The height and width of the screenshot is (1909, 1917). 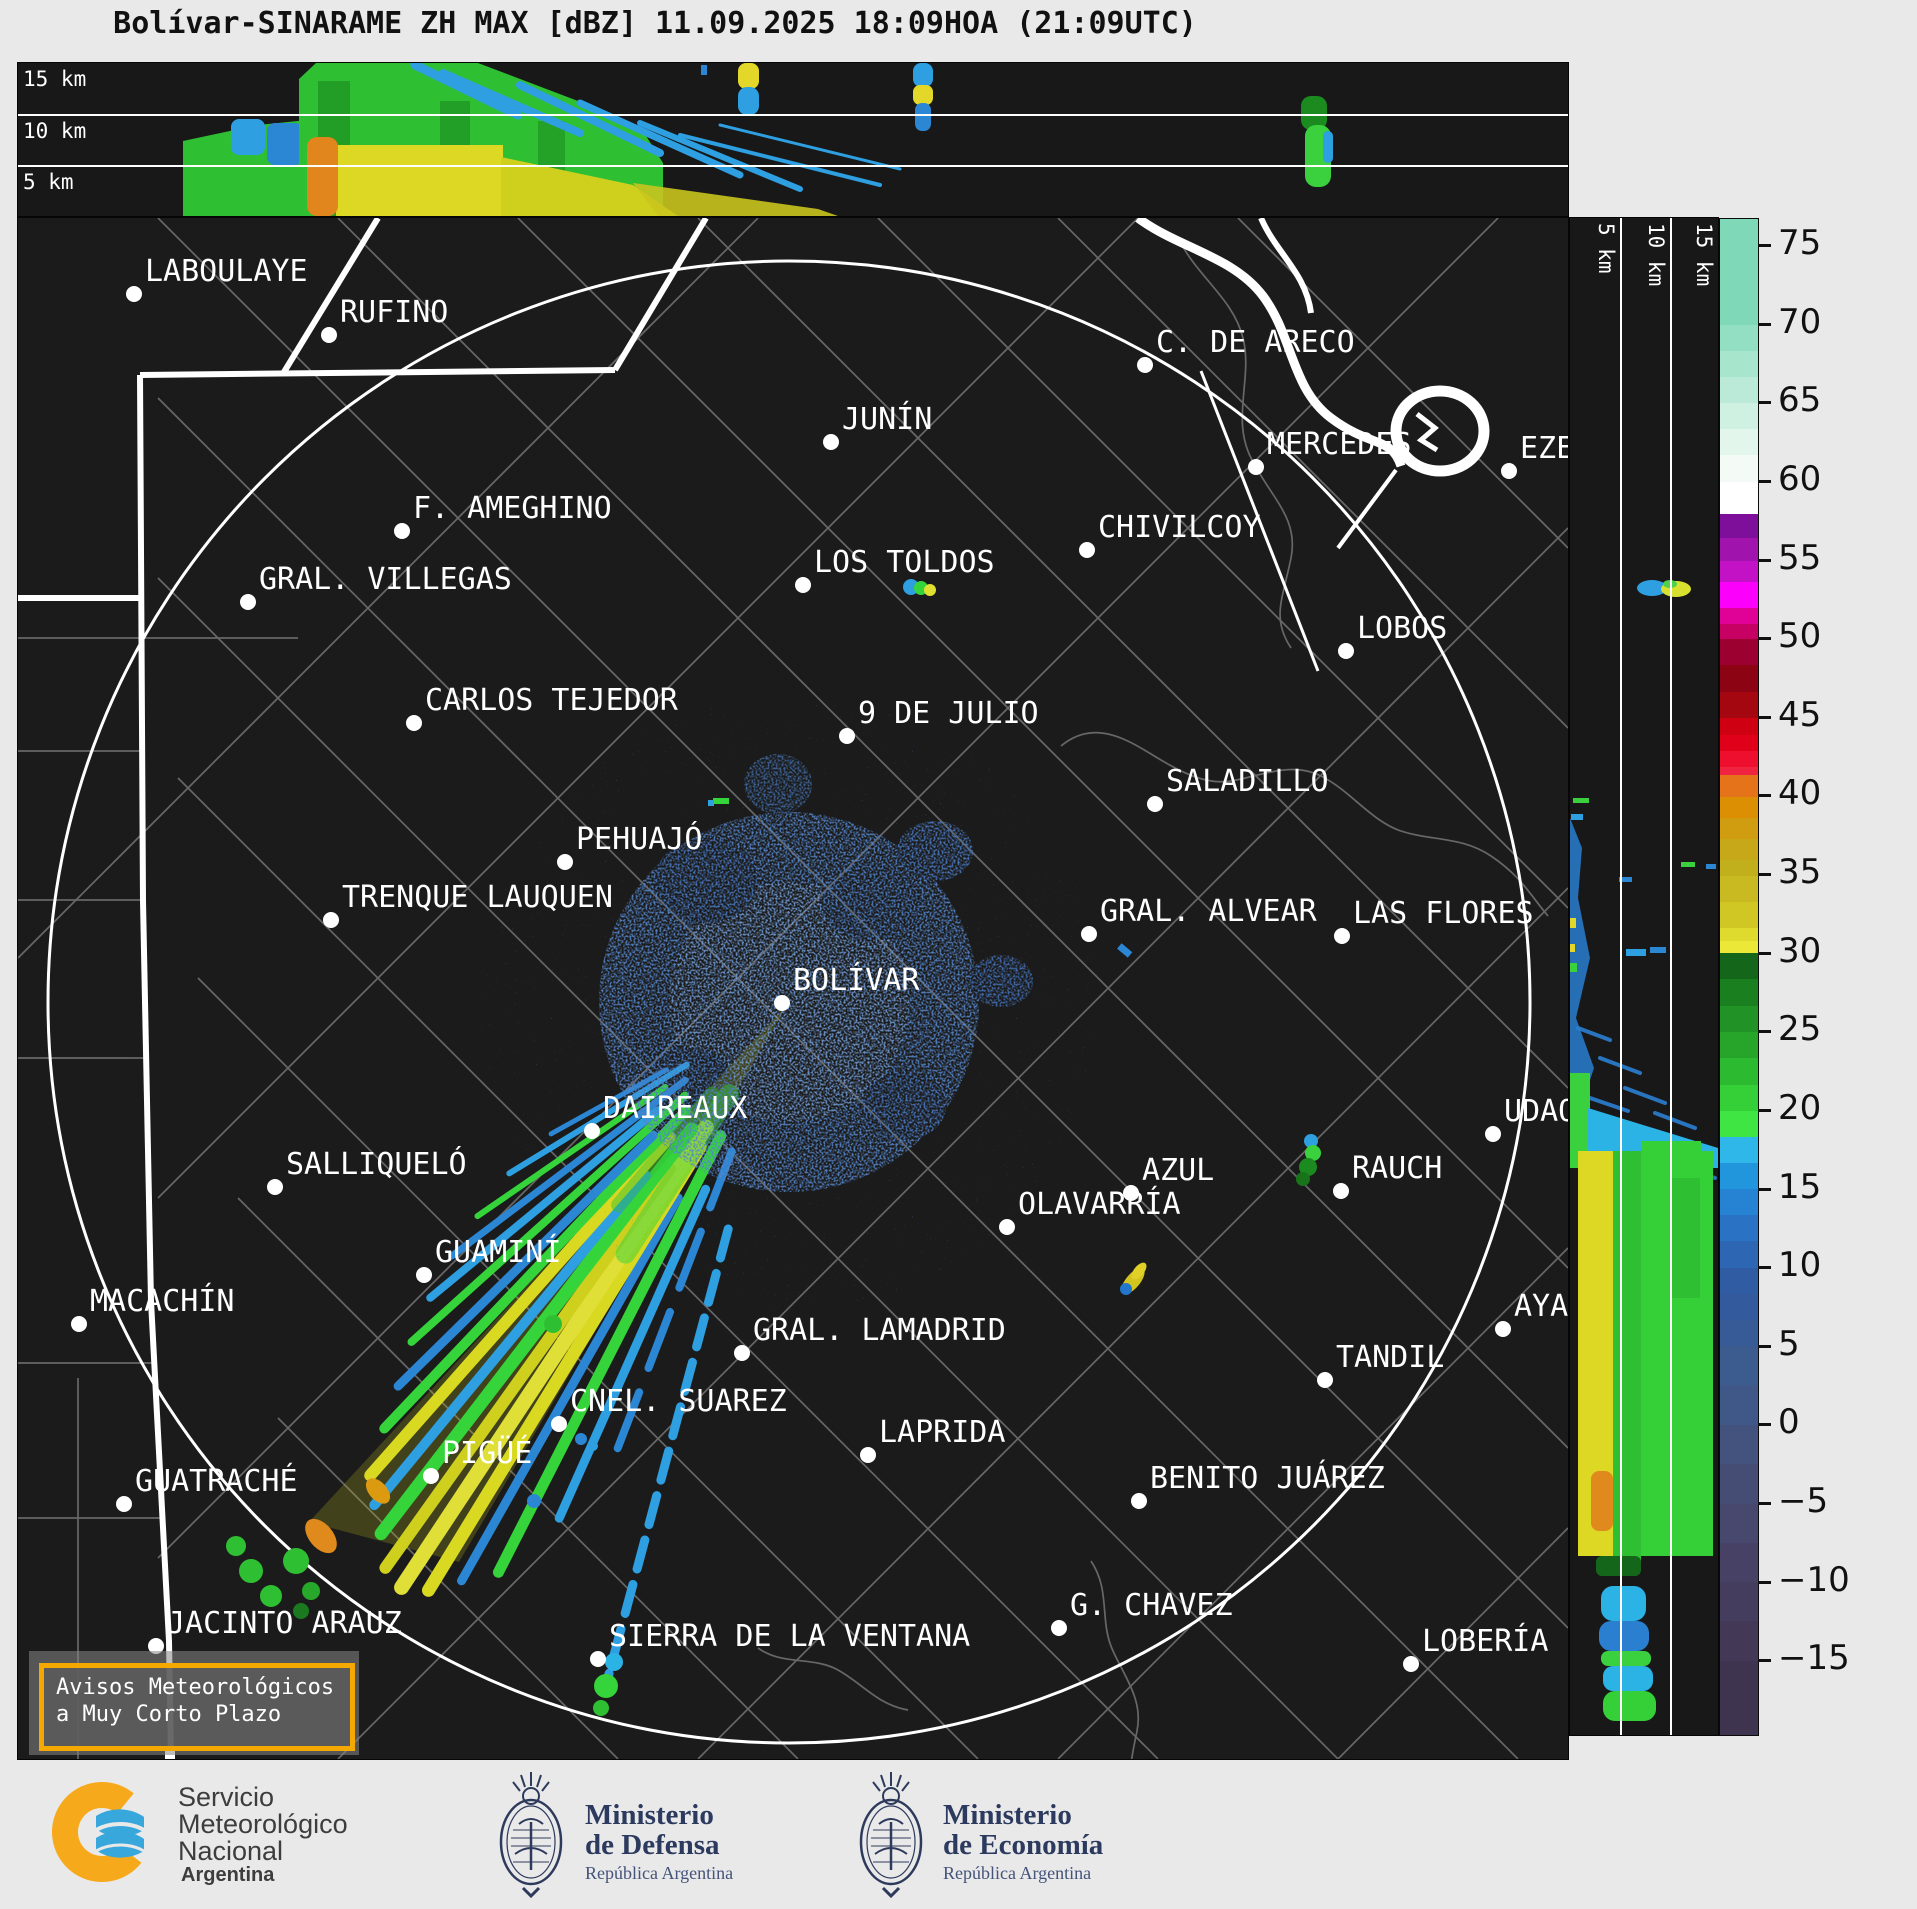 What do you see at coordinates (1606, 248) in the screenshot?
I see `right-panel-label-5km: 5 km` at bounding box center [1606, 248].